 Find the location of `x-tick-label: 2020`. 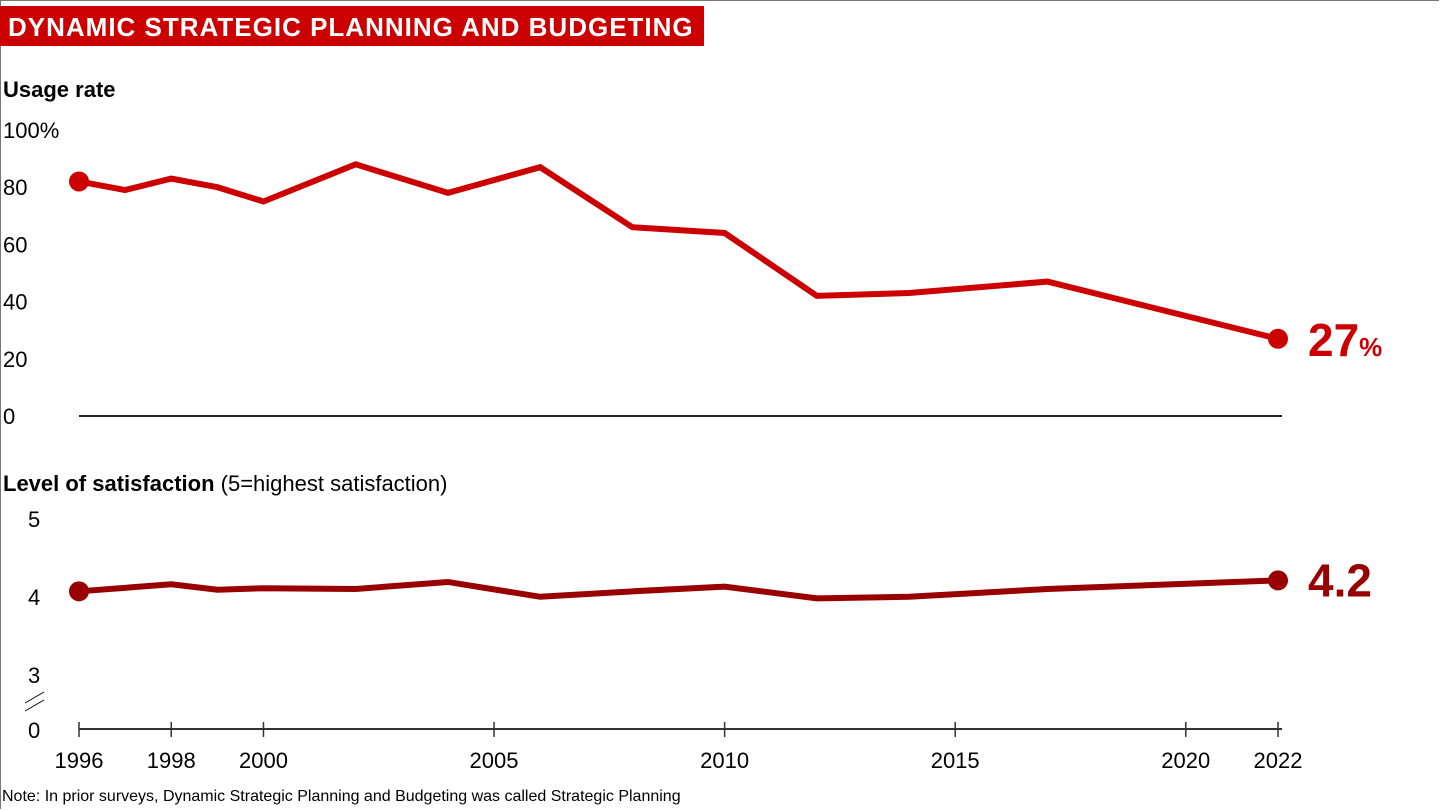

x-tick-label: 2020 is located at coordinates (1185, 760).